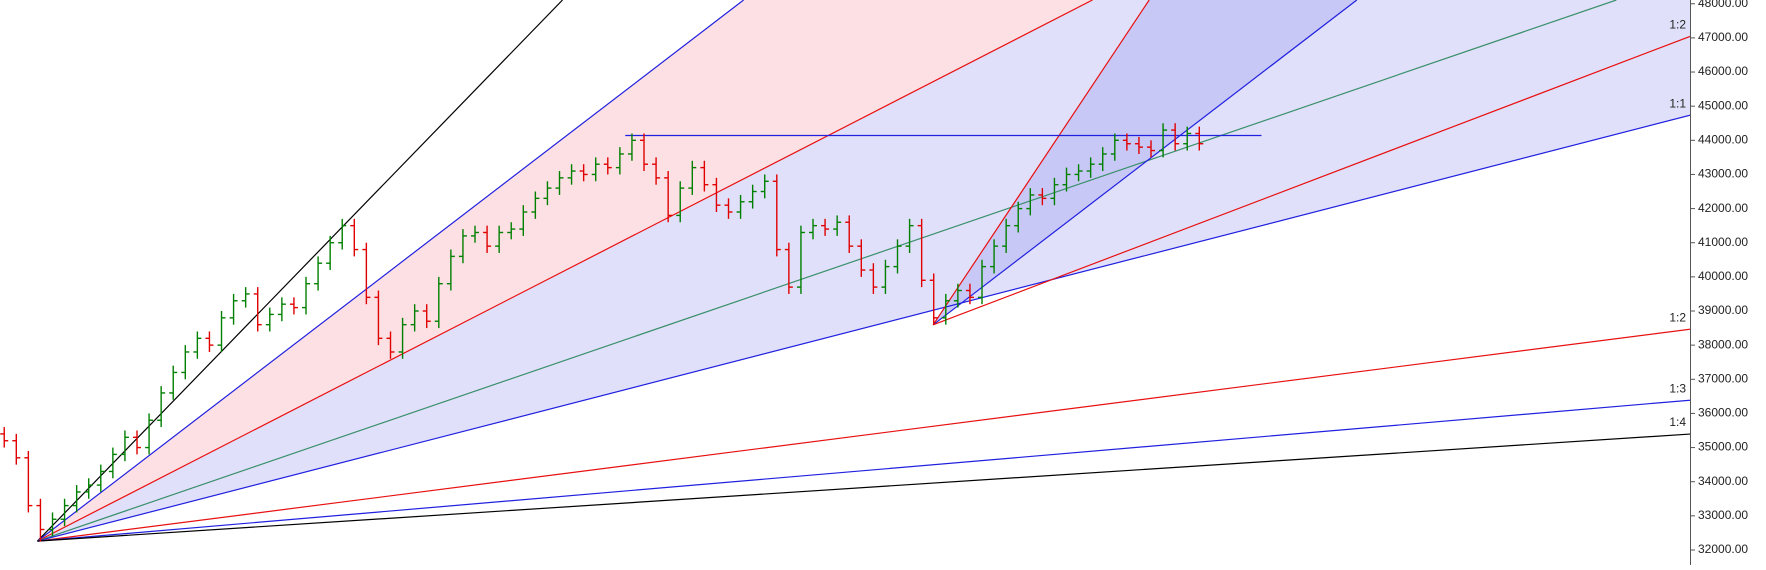 The width and height of the screenshot is (1766, 570). Describe the element at coordinates (1723, 242) in the screenshot. I see `y-tick-label: 41000.00` at that location.